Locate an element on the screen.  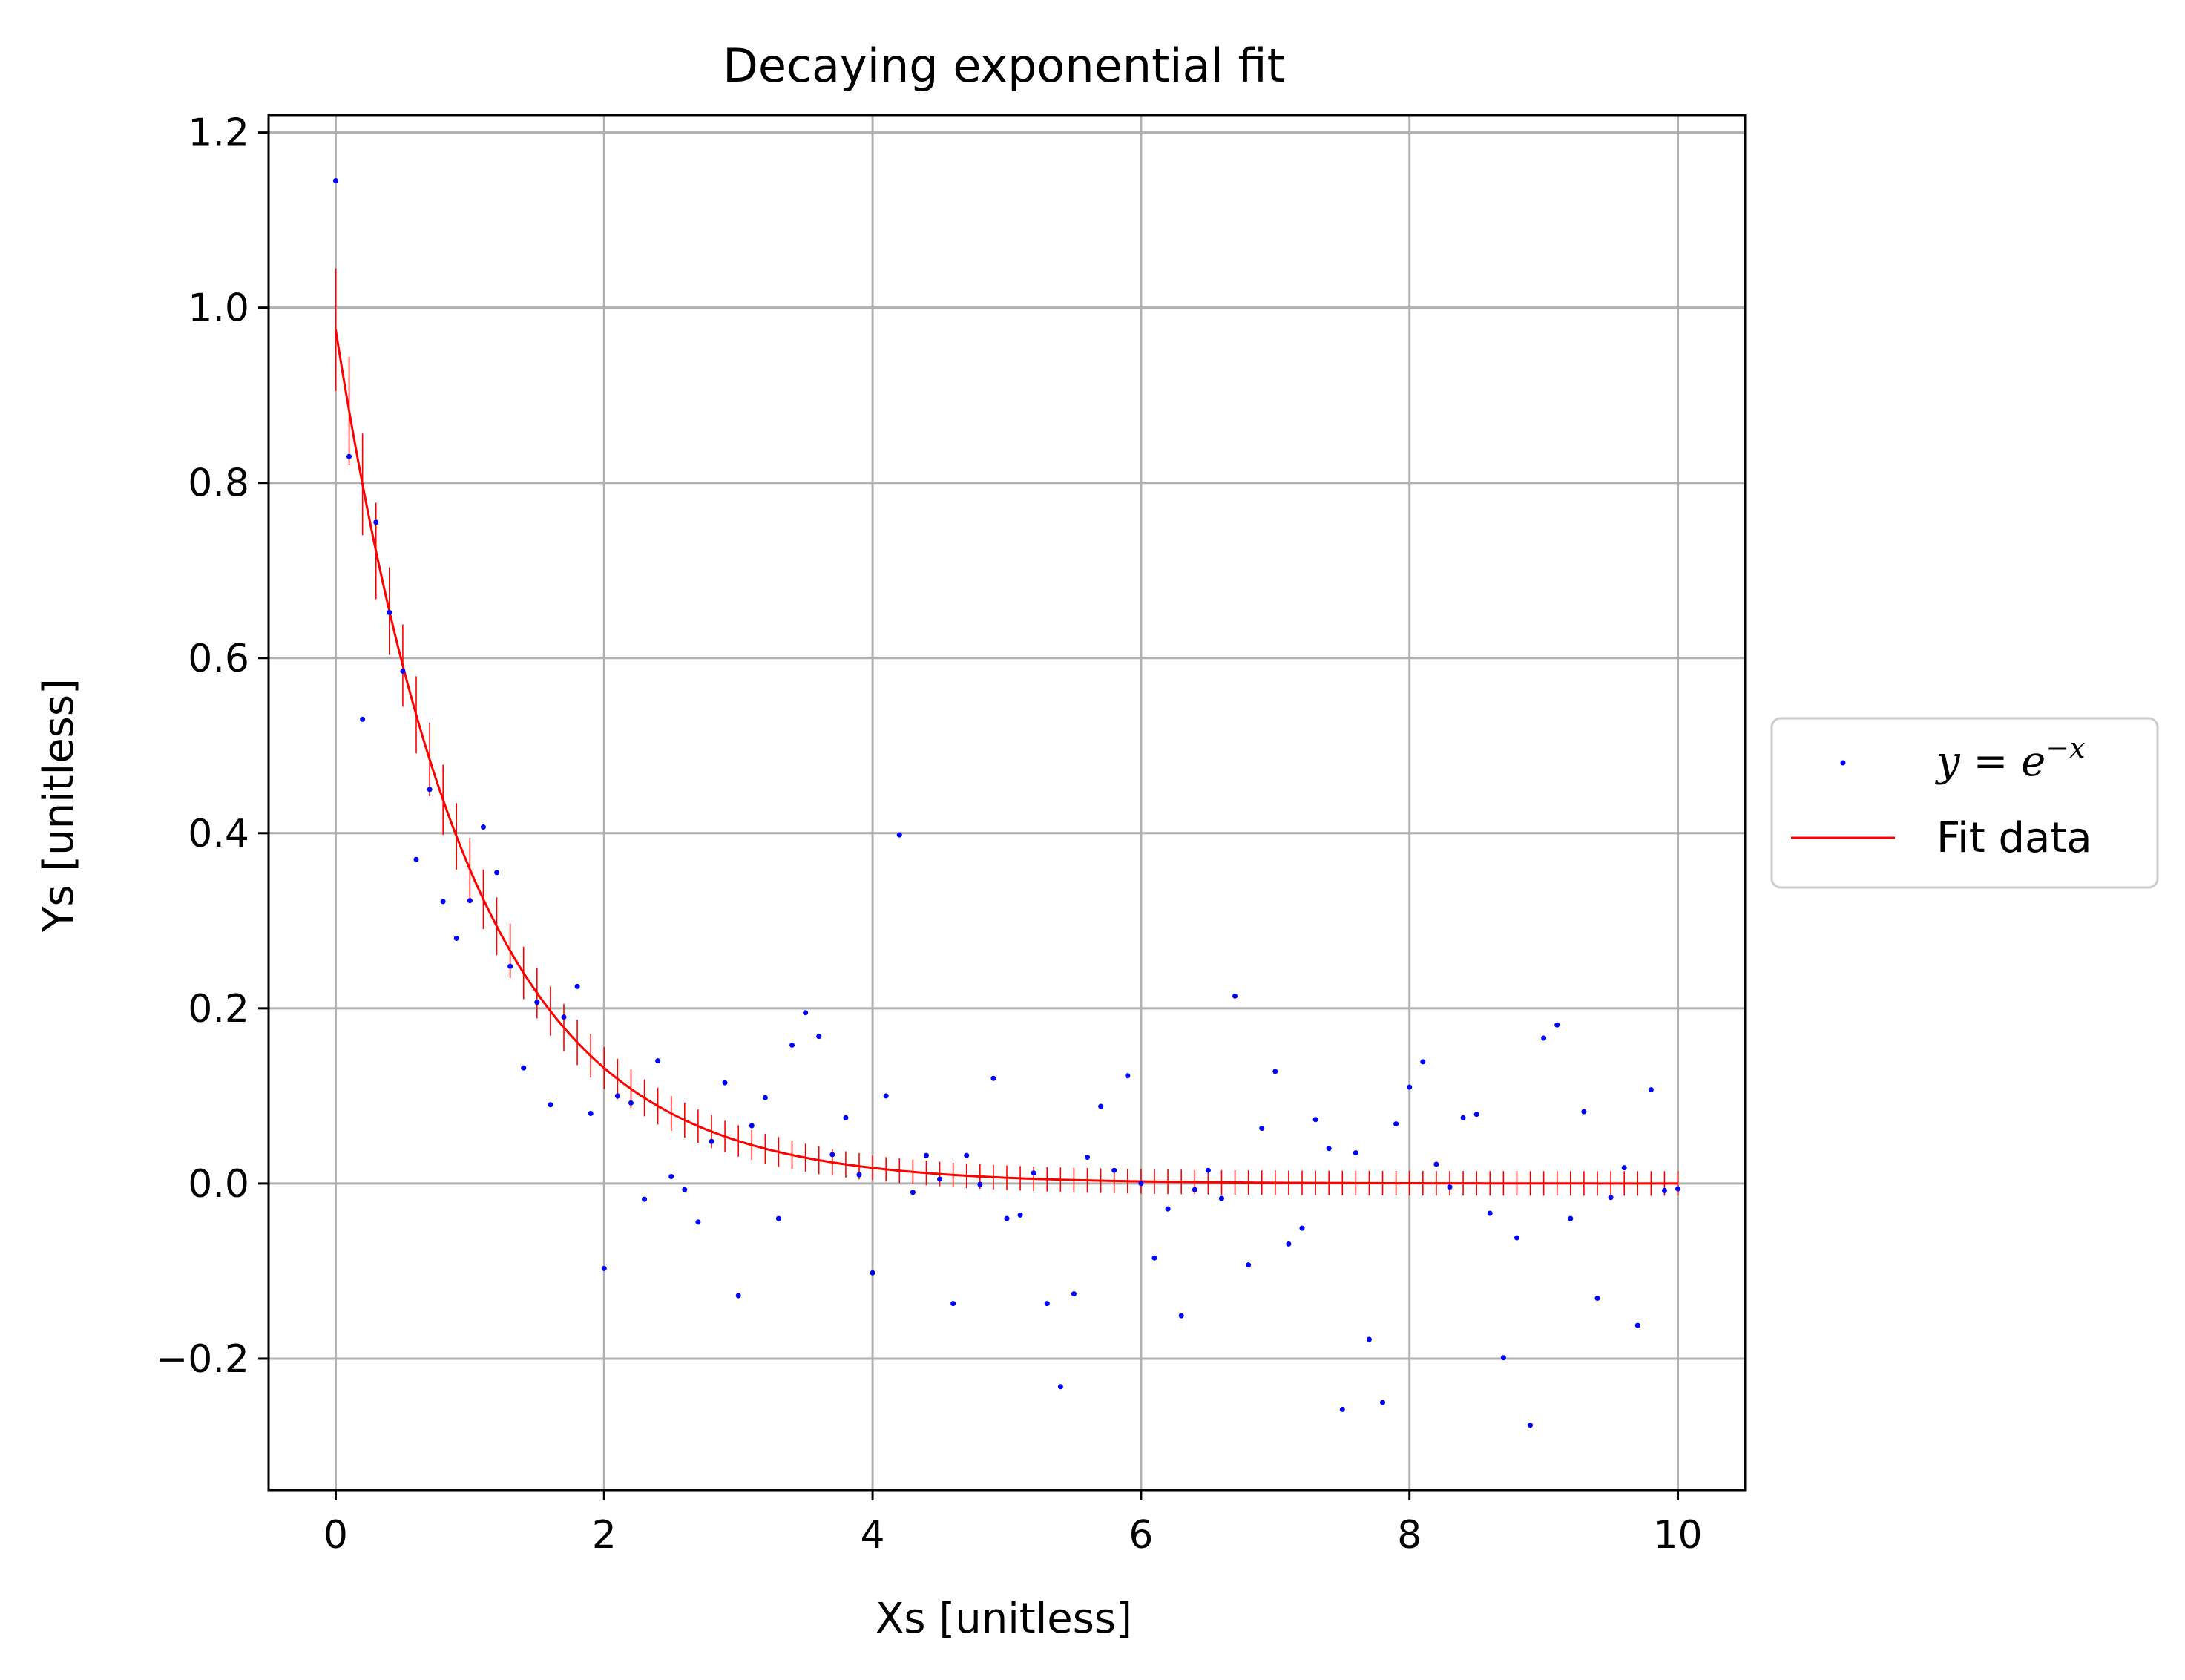
y-tick-label: 0.4 is located at coordinates (218, 834).